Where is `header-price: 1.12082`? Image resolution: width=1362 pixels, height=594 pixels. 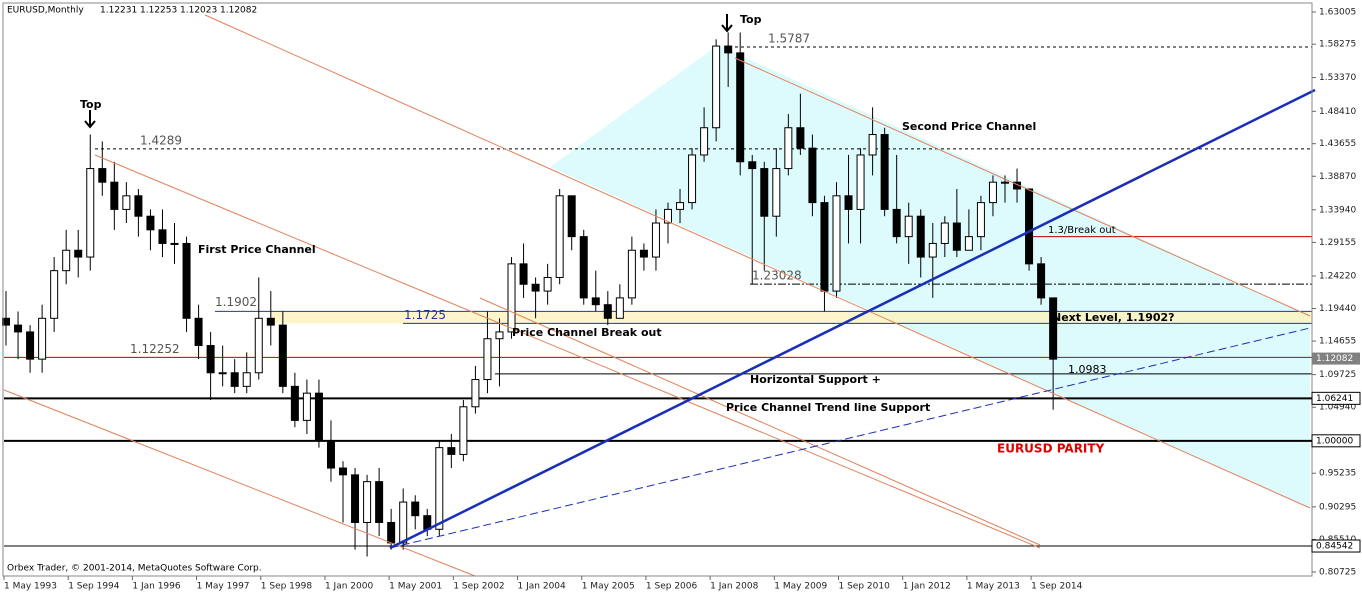
header-price: 1.12082 is located at coordinates (238, 11).